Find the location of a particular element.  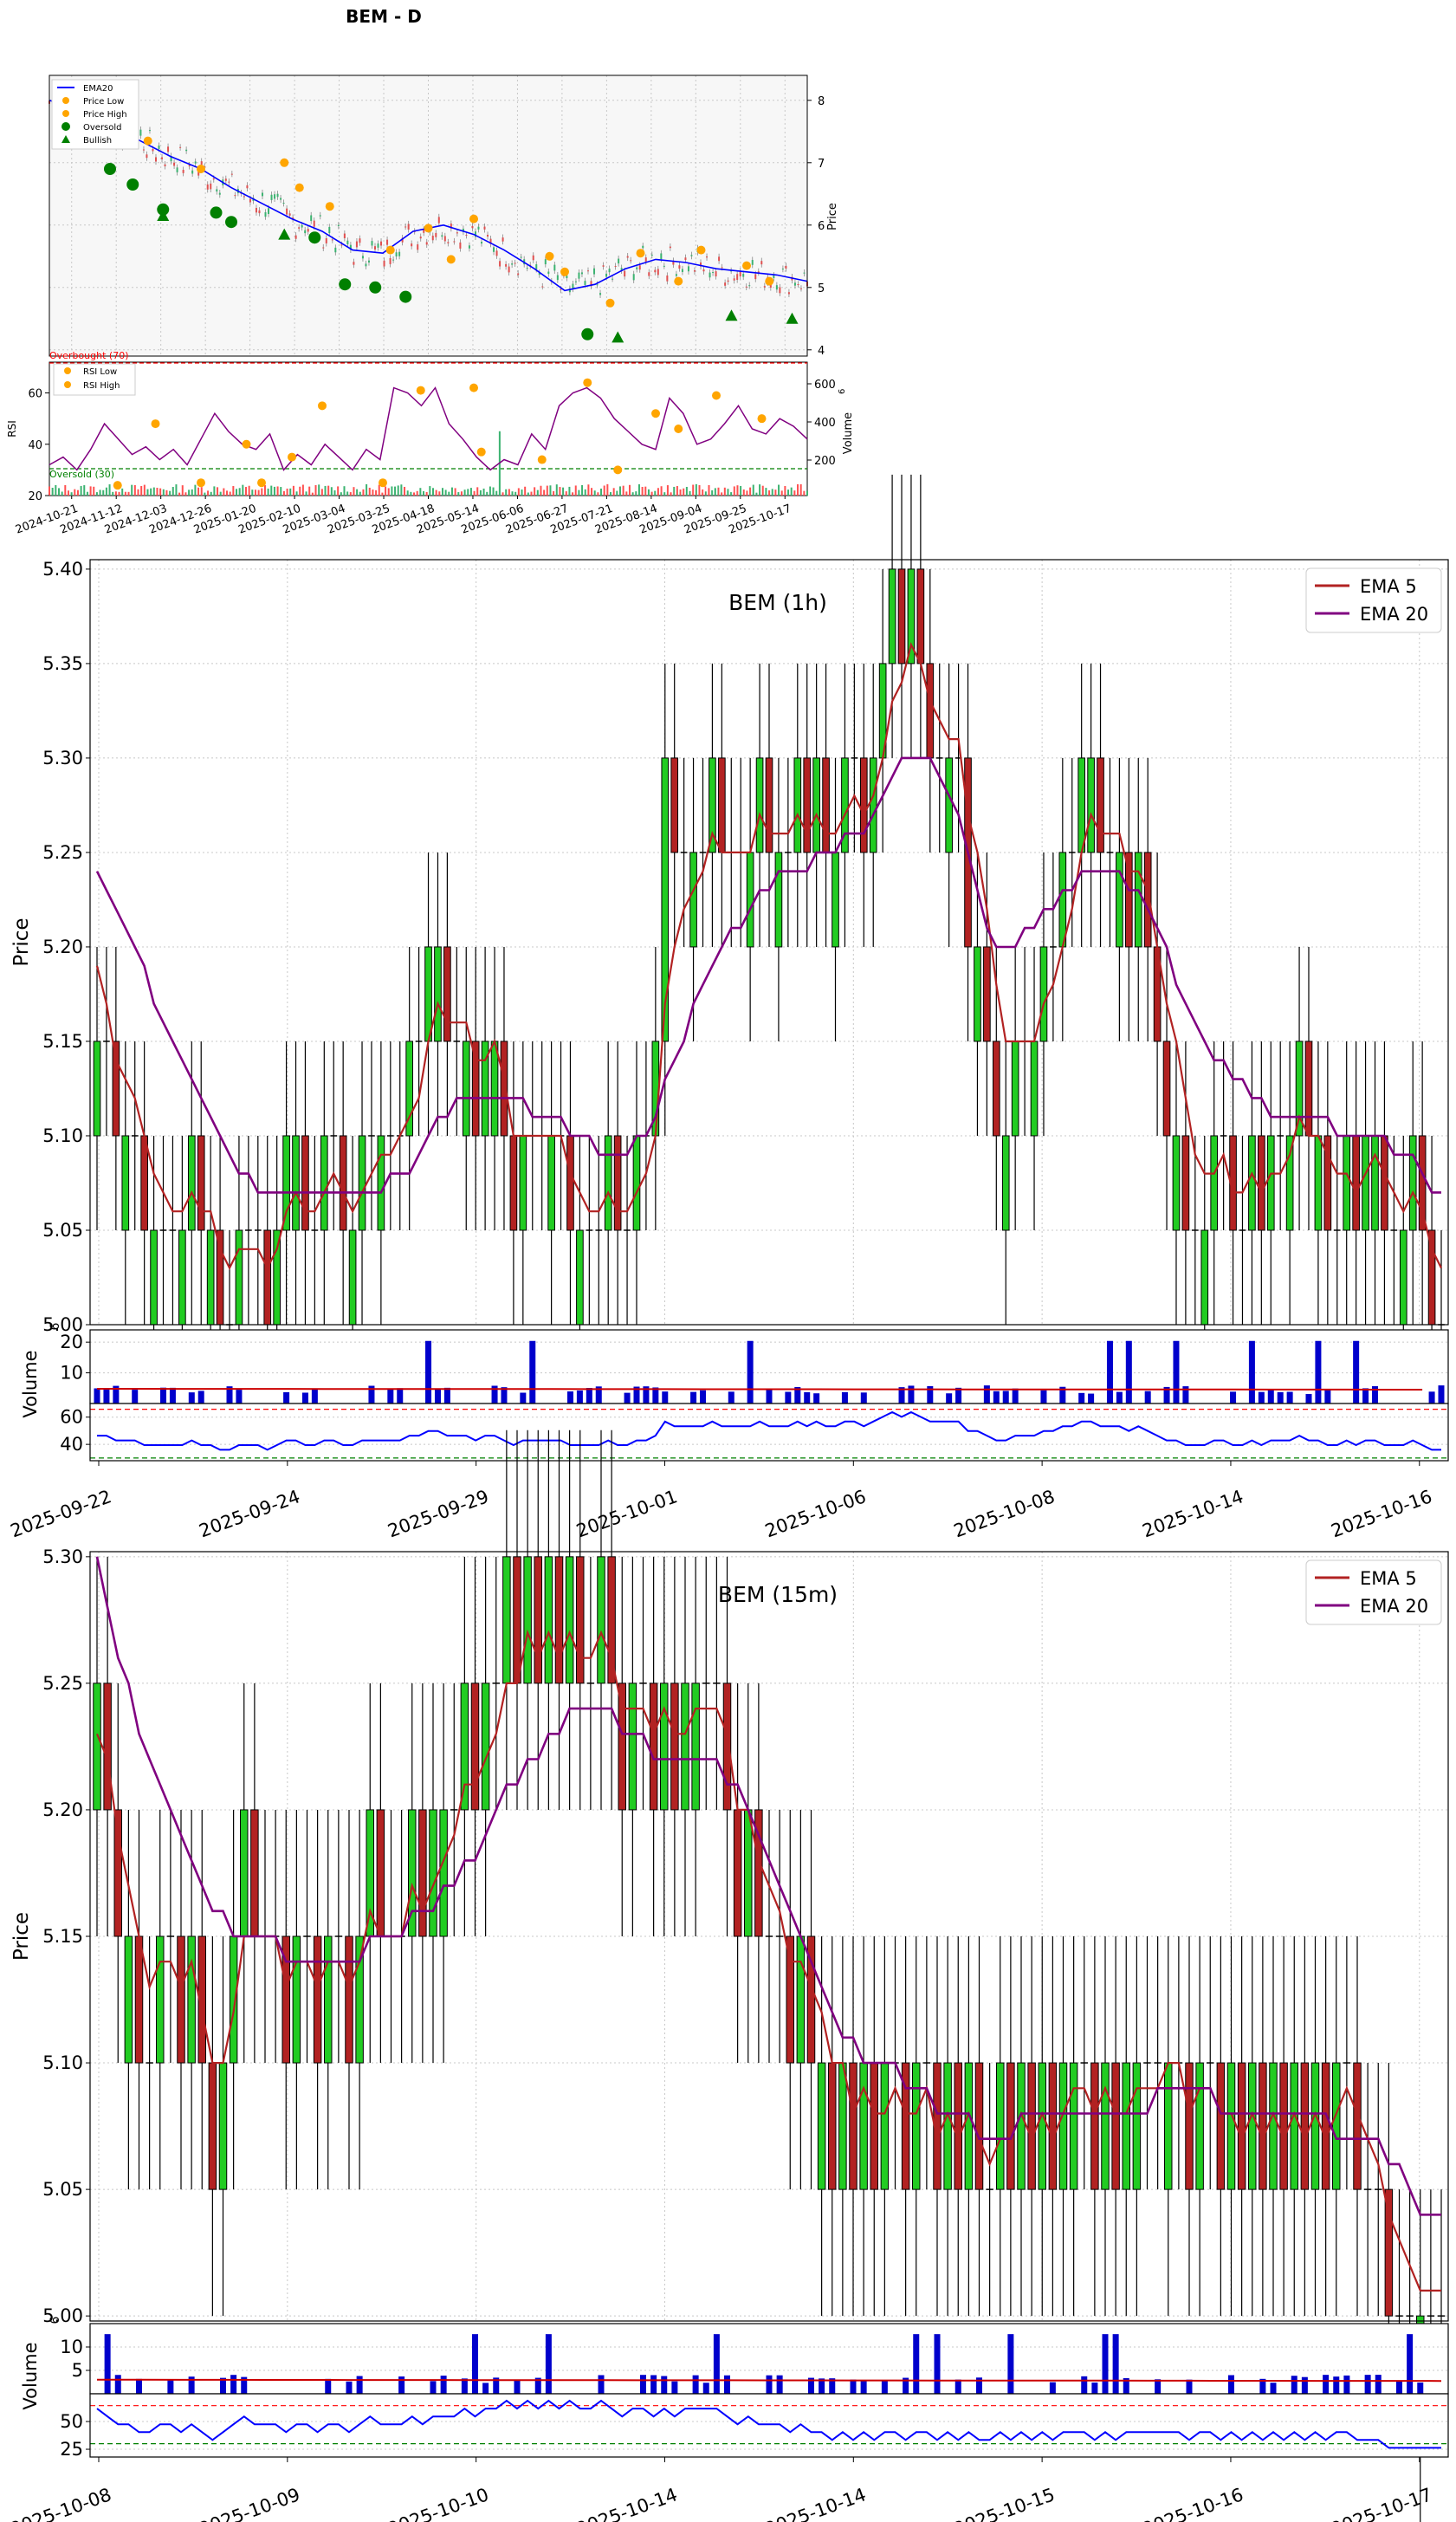

daily-rsi-legend-high-swatch is located at coordinates (67, 384).